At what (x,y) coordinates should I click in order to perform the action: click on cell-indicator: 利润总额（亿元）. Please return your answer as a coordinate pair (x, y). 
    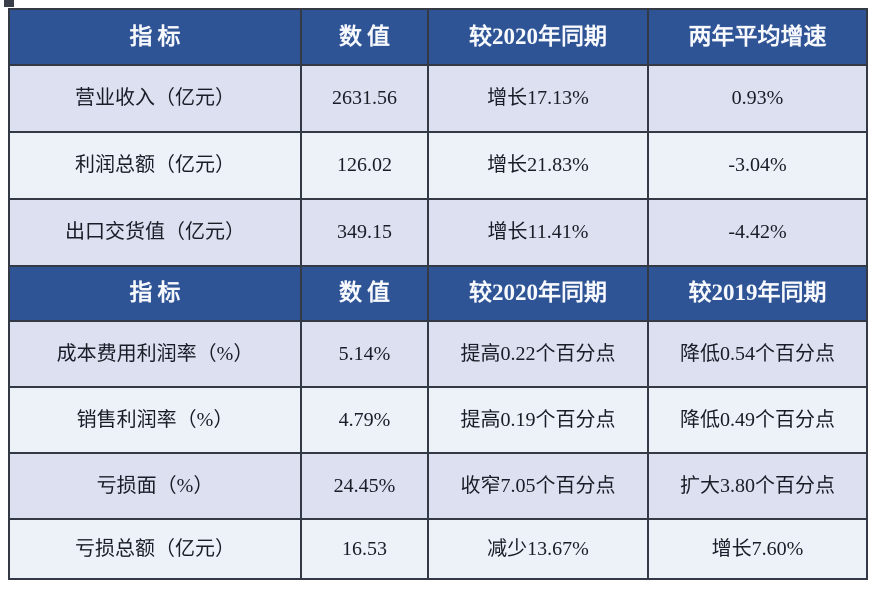
    Looking at the image, I should click on (155, 165).